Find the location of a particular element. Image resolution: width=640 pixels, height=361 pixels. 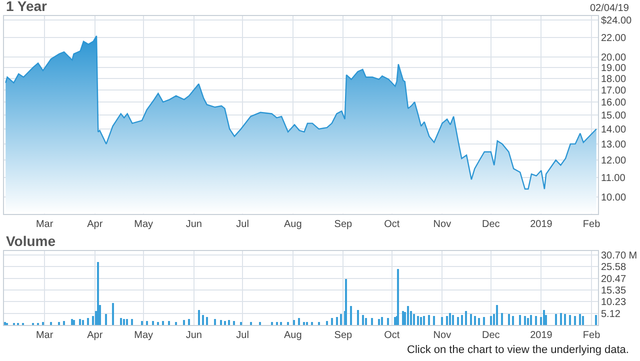

x-tick-label: Nov is located at coordinates (442, 335).